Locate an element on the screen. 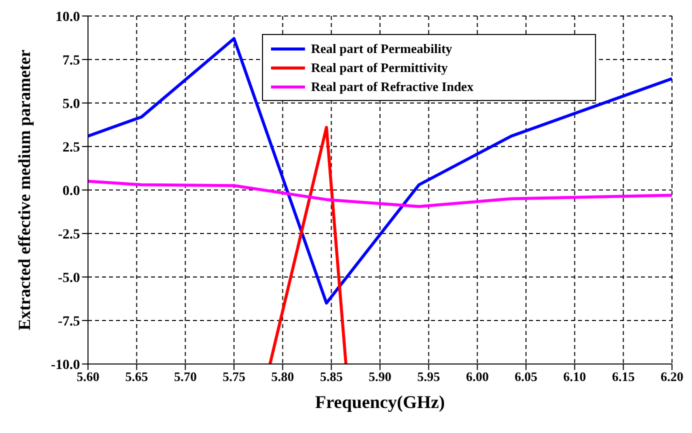  legend-label: Real part of Permeability is located at coordinates (381, 48).